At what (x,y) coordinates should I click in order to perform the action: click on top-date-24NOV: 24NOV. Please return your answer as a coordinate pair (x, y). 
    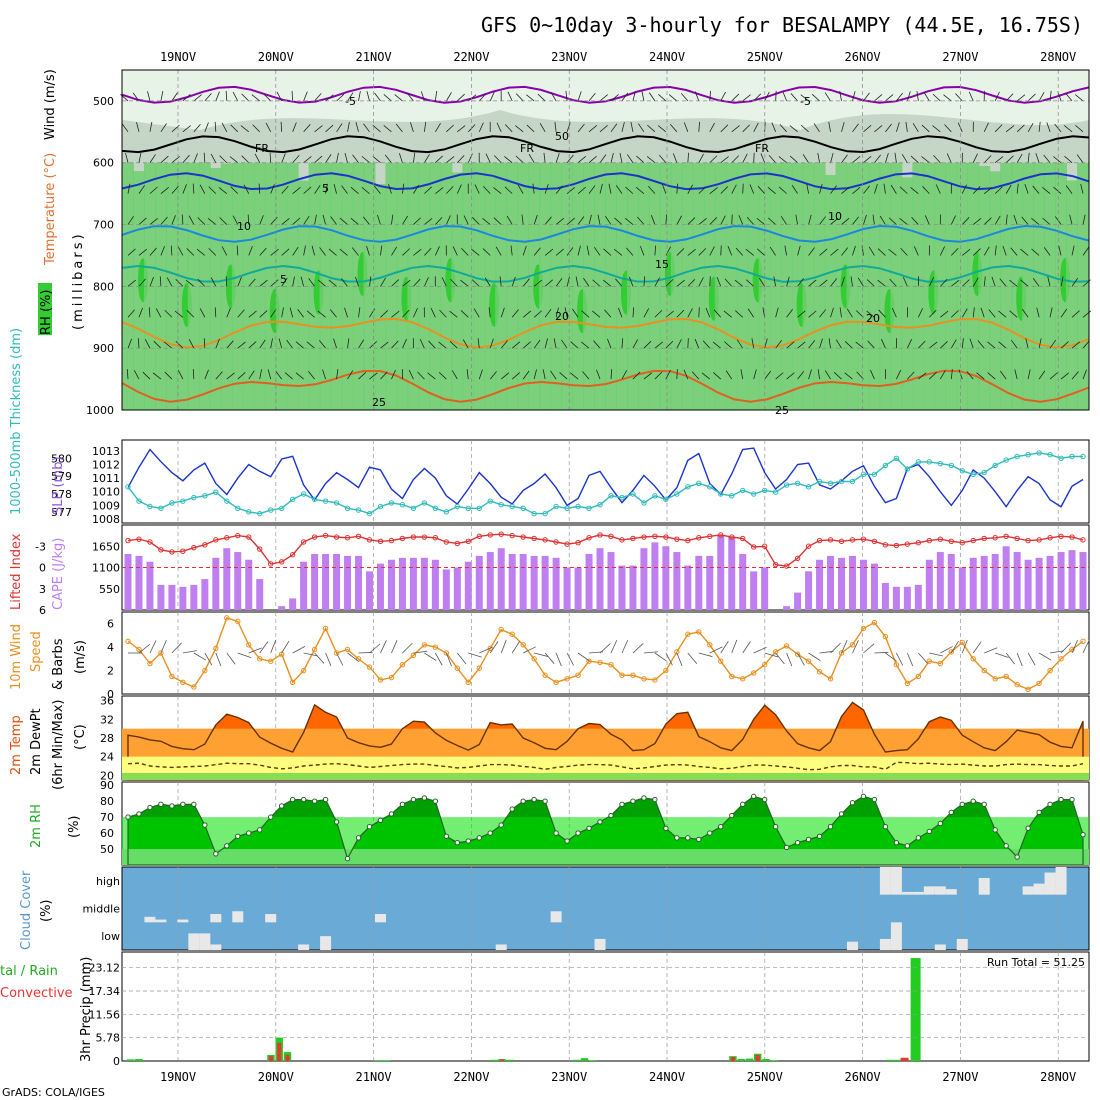
    Looking at the image, I should click on (667, 57).